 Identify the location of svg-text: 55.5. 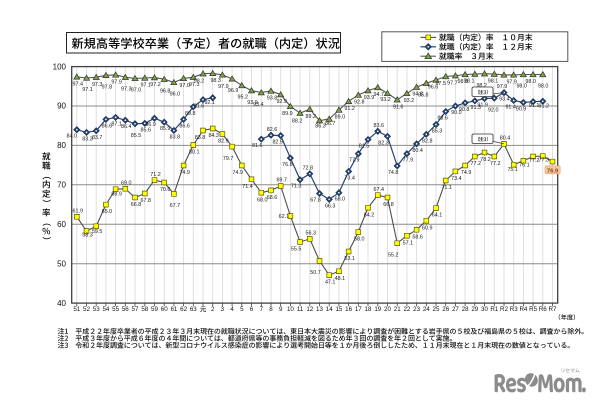
(296, 250).